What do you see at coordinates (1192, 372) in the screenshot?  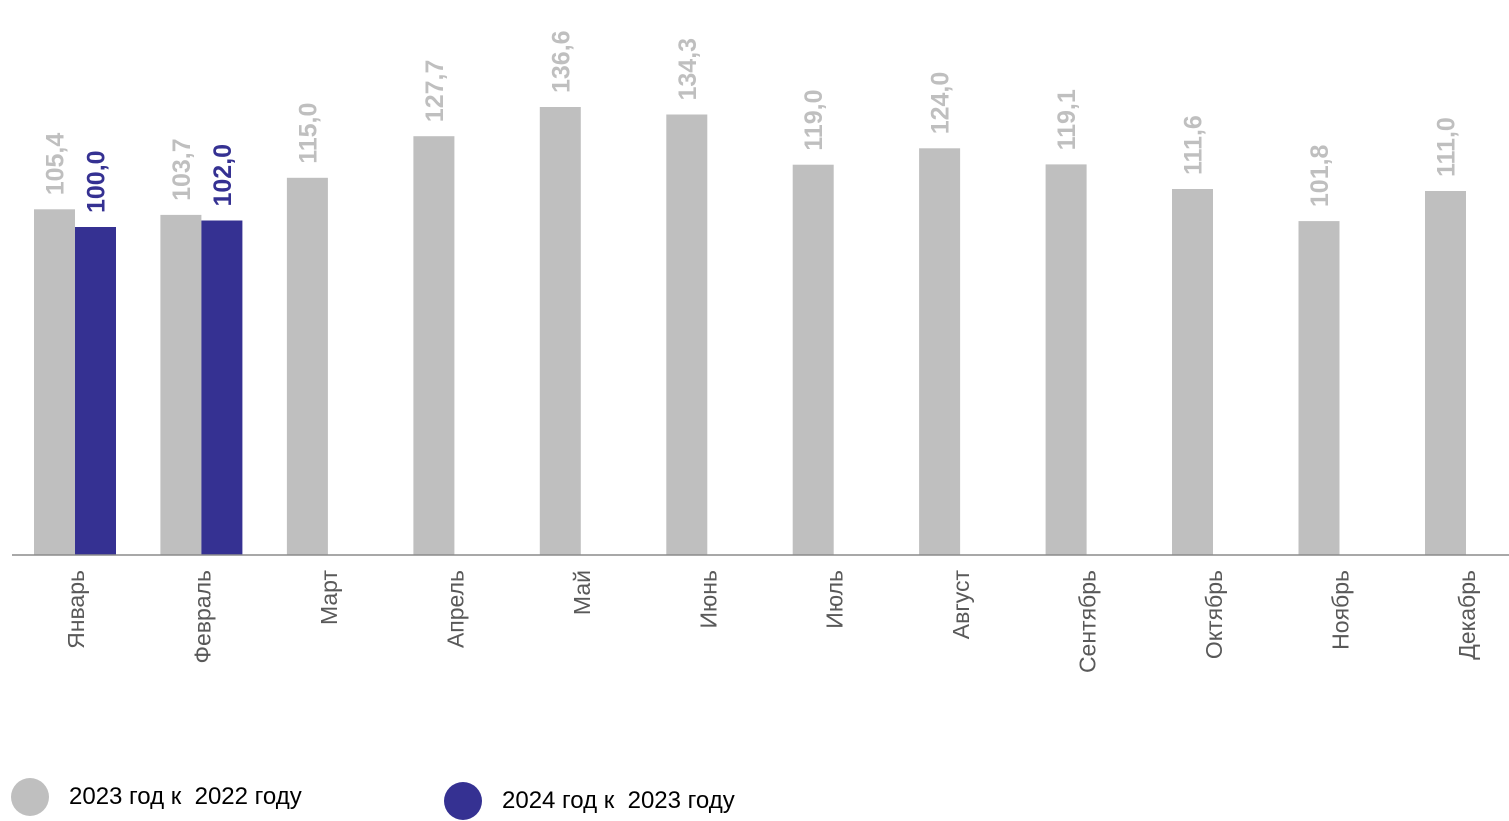 I see `bar-series-1-октябрь` at bounding box center [1192, 372].